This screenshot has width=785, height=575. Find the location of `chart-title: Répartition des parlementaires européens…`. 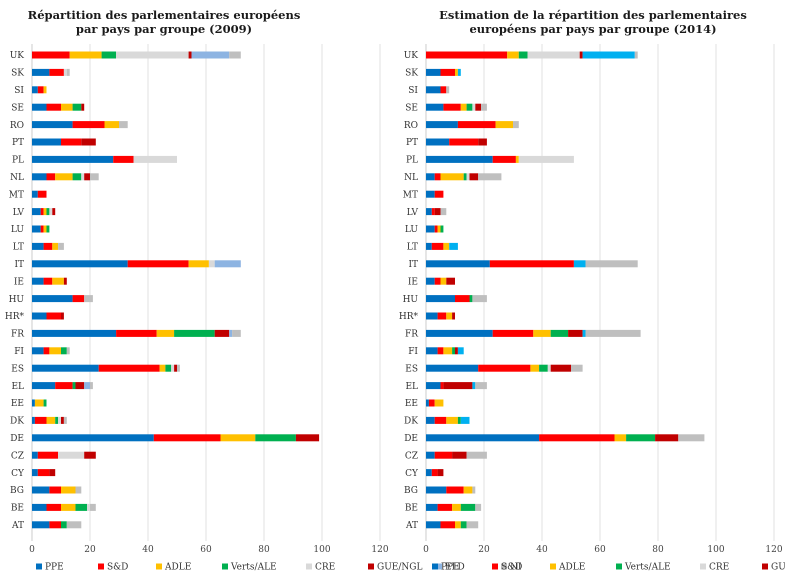

chart-title: Répartition des parlementaires européens… is located at coordinates (164, 22).